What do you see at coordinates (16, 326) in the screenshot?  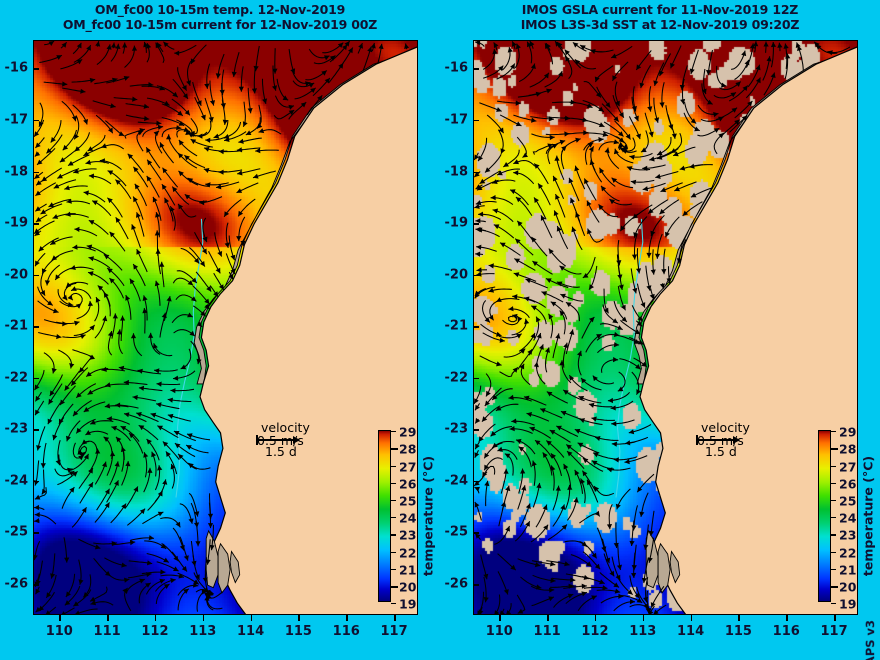 I see `ytick-label--21: -21` at bounding box center [16, 326].